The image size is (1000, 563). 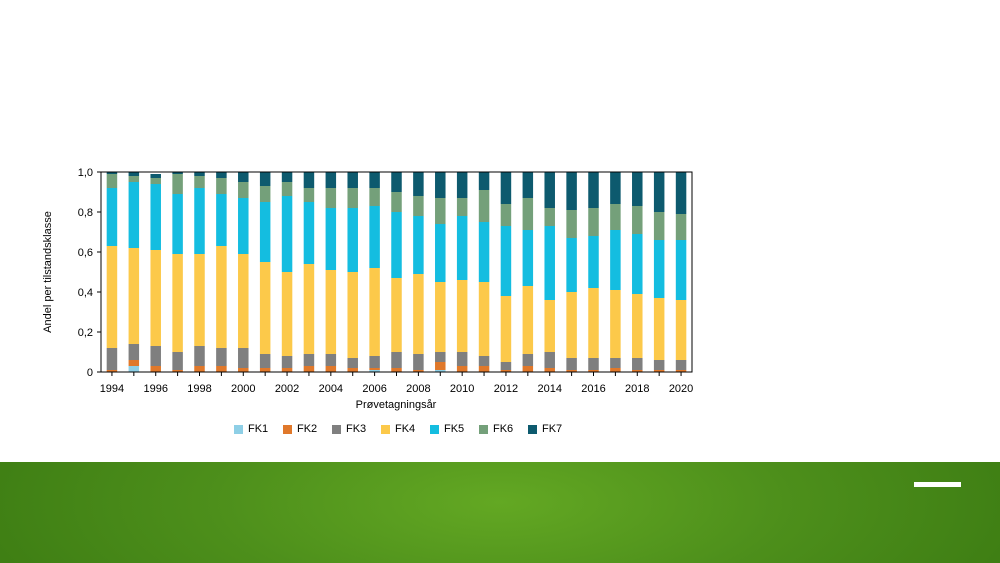 I want to click on bar-segment-fk6-2002, so click(x=287, y=189).